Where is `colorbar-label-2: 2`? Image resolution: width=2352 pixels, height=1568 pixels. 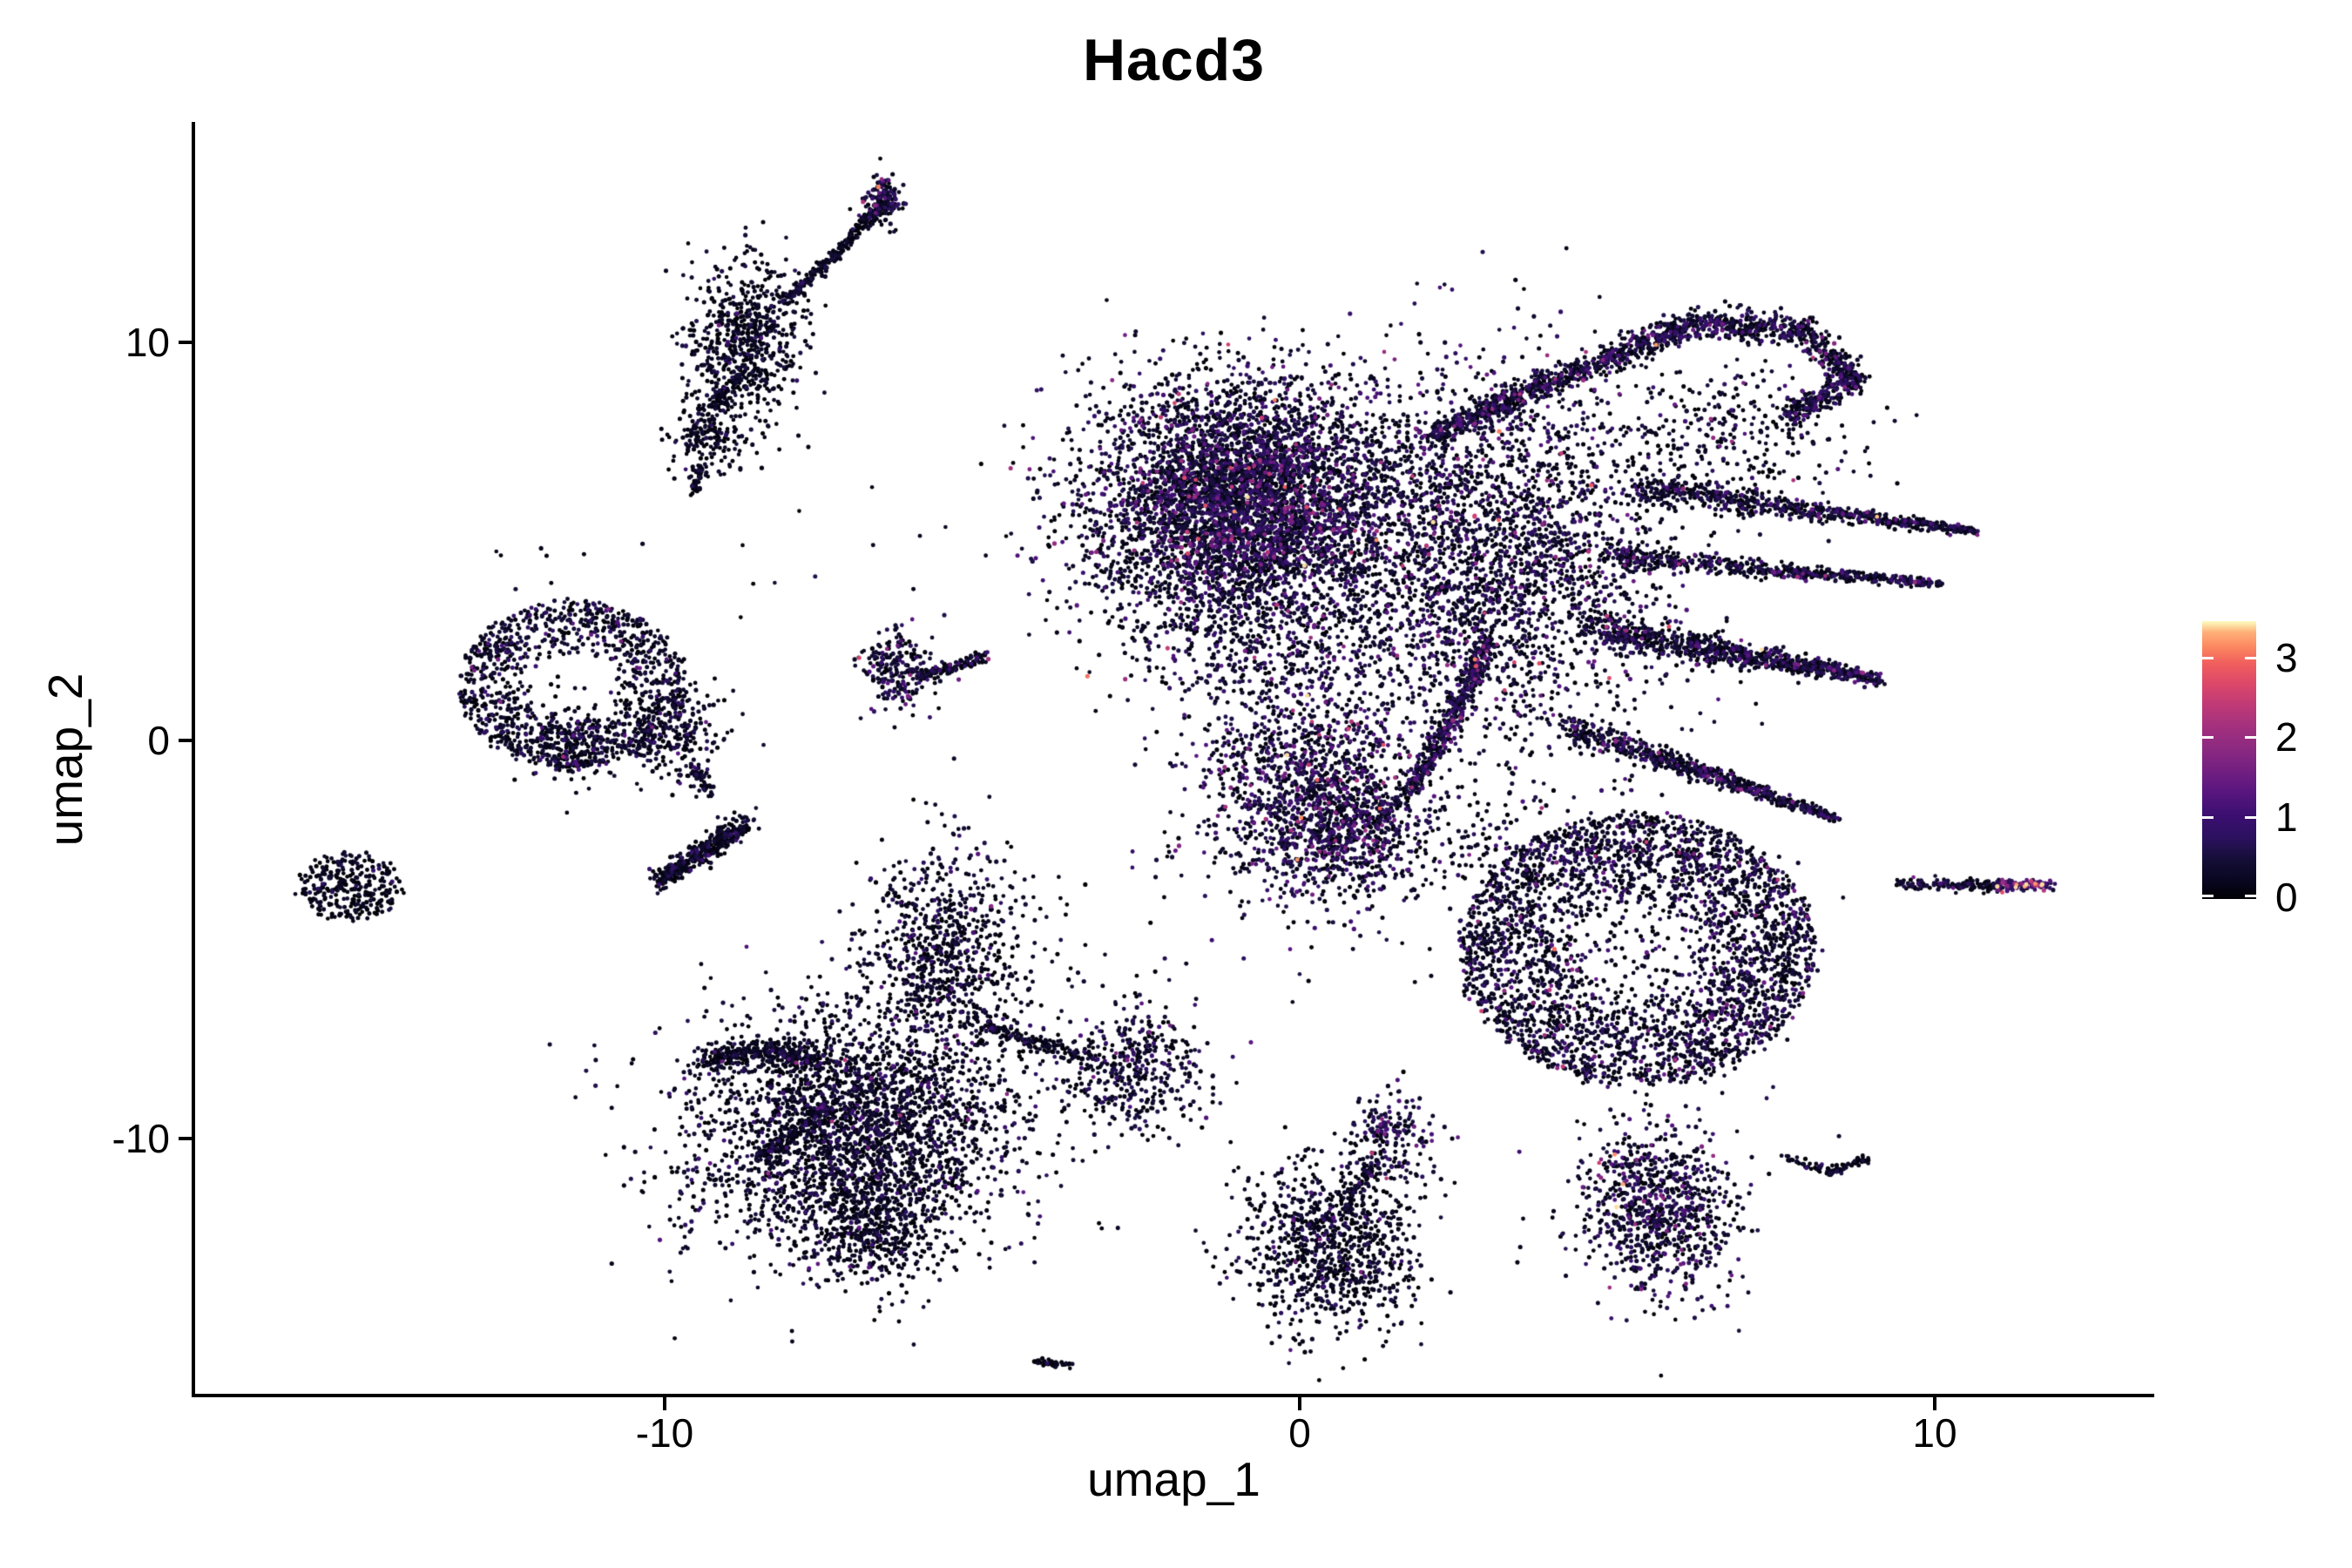
colorbar-label-2: 2 is located at coordinates (2286, 737).